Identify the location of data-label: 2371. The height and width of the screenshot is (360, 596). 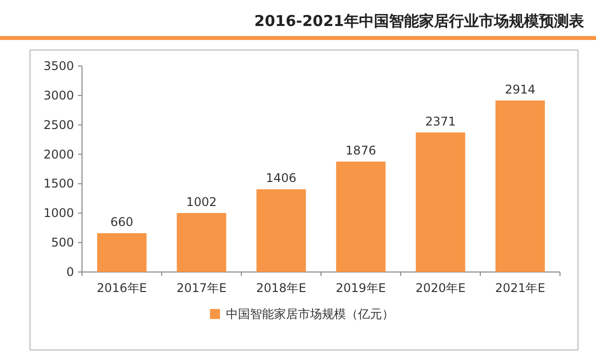
(440, 121).